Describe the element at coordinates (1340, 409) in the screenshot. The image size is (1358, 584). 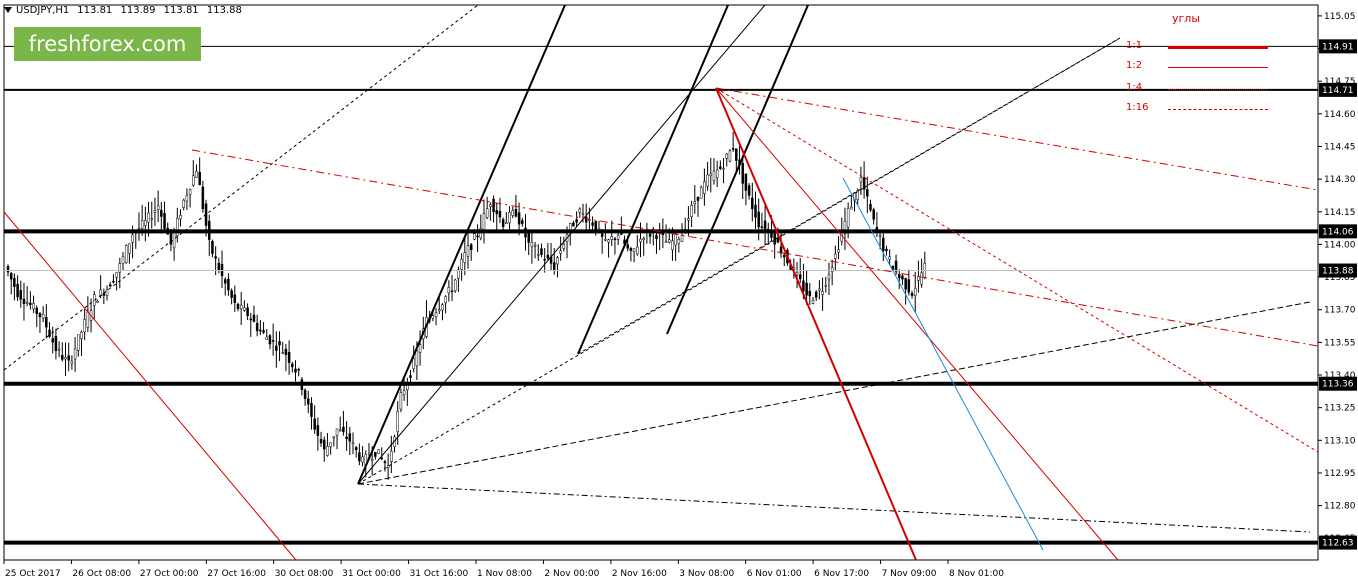
I see `y-tick-label: 113.25` at that location.